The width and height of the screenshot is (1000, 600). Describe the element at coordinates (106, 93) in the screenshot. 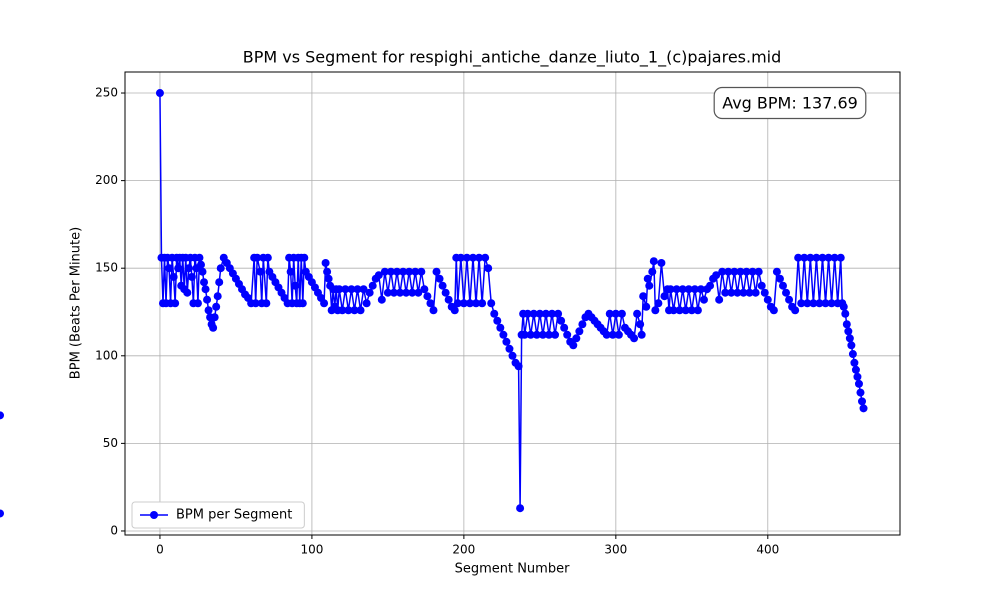

I see `y-tick-label: 250` at that location.